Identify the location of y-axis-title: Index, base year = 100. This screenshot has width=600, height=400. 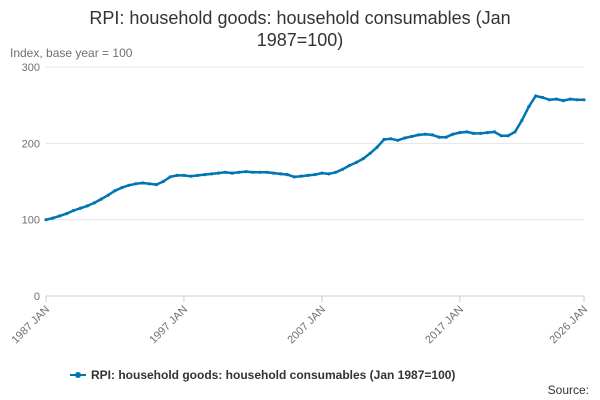
(71, 53).